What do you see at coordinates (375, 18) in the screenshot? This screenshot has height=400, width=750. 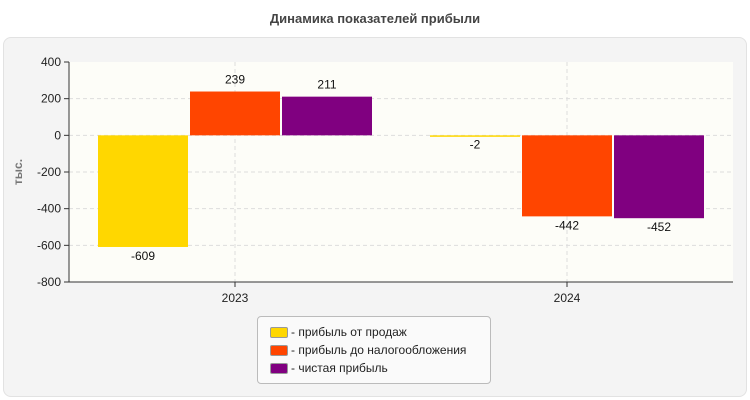 I see `chart-title: Динамика показателей прибыли` at bounding box center [375, 18].